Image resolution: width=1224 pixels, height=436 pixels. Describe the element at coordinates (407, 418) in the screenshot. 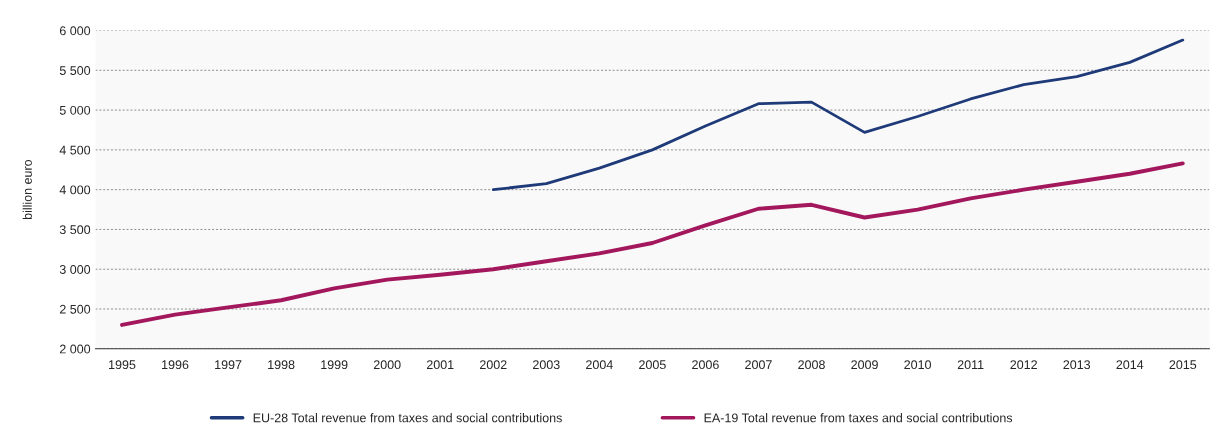

I see `legend-label: EU-28 Total revenue from taxes and social contributions` at that location.